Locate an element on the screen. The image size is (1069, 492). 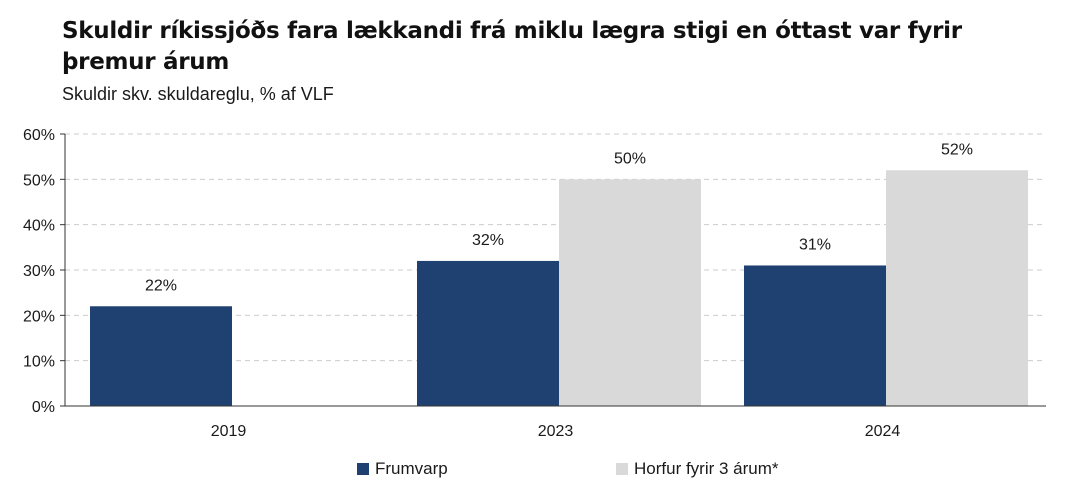
y-tick-label: 0% is located at coordinates (43, 407).